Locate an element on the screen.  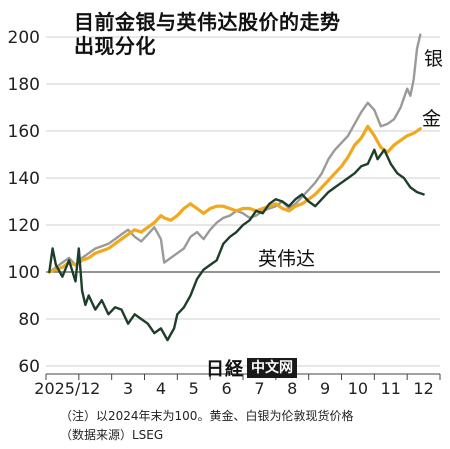
footnote-line-2: （数据来源）LSEG is located at coordinates (112, 435).